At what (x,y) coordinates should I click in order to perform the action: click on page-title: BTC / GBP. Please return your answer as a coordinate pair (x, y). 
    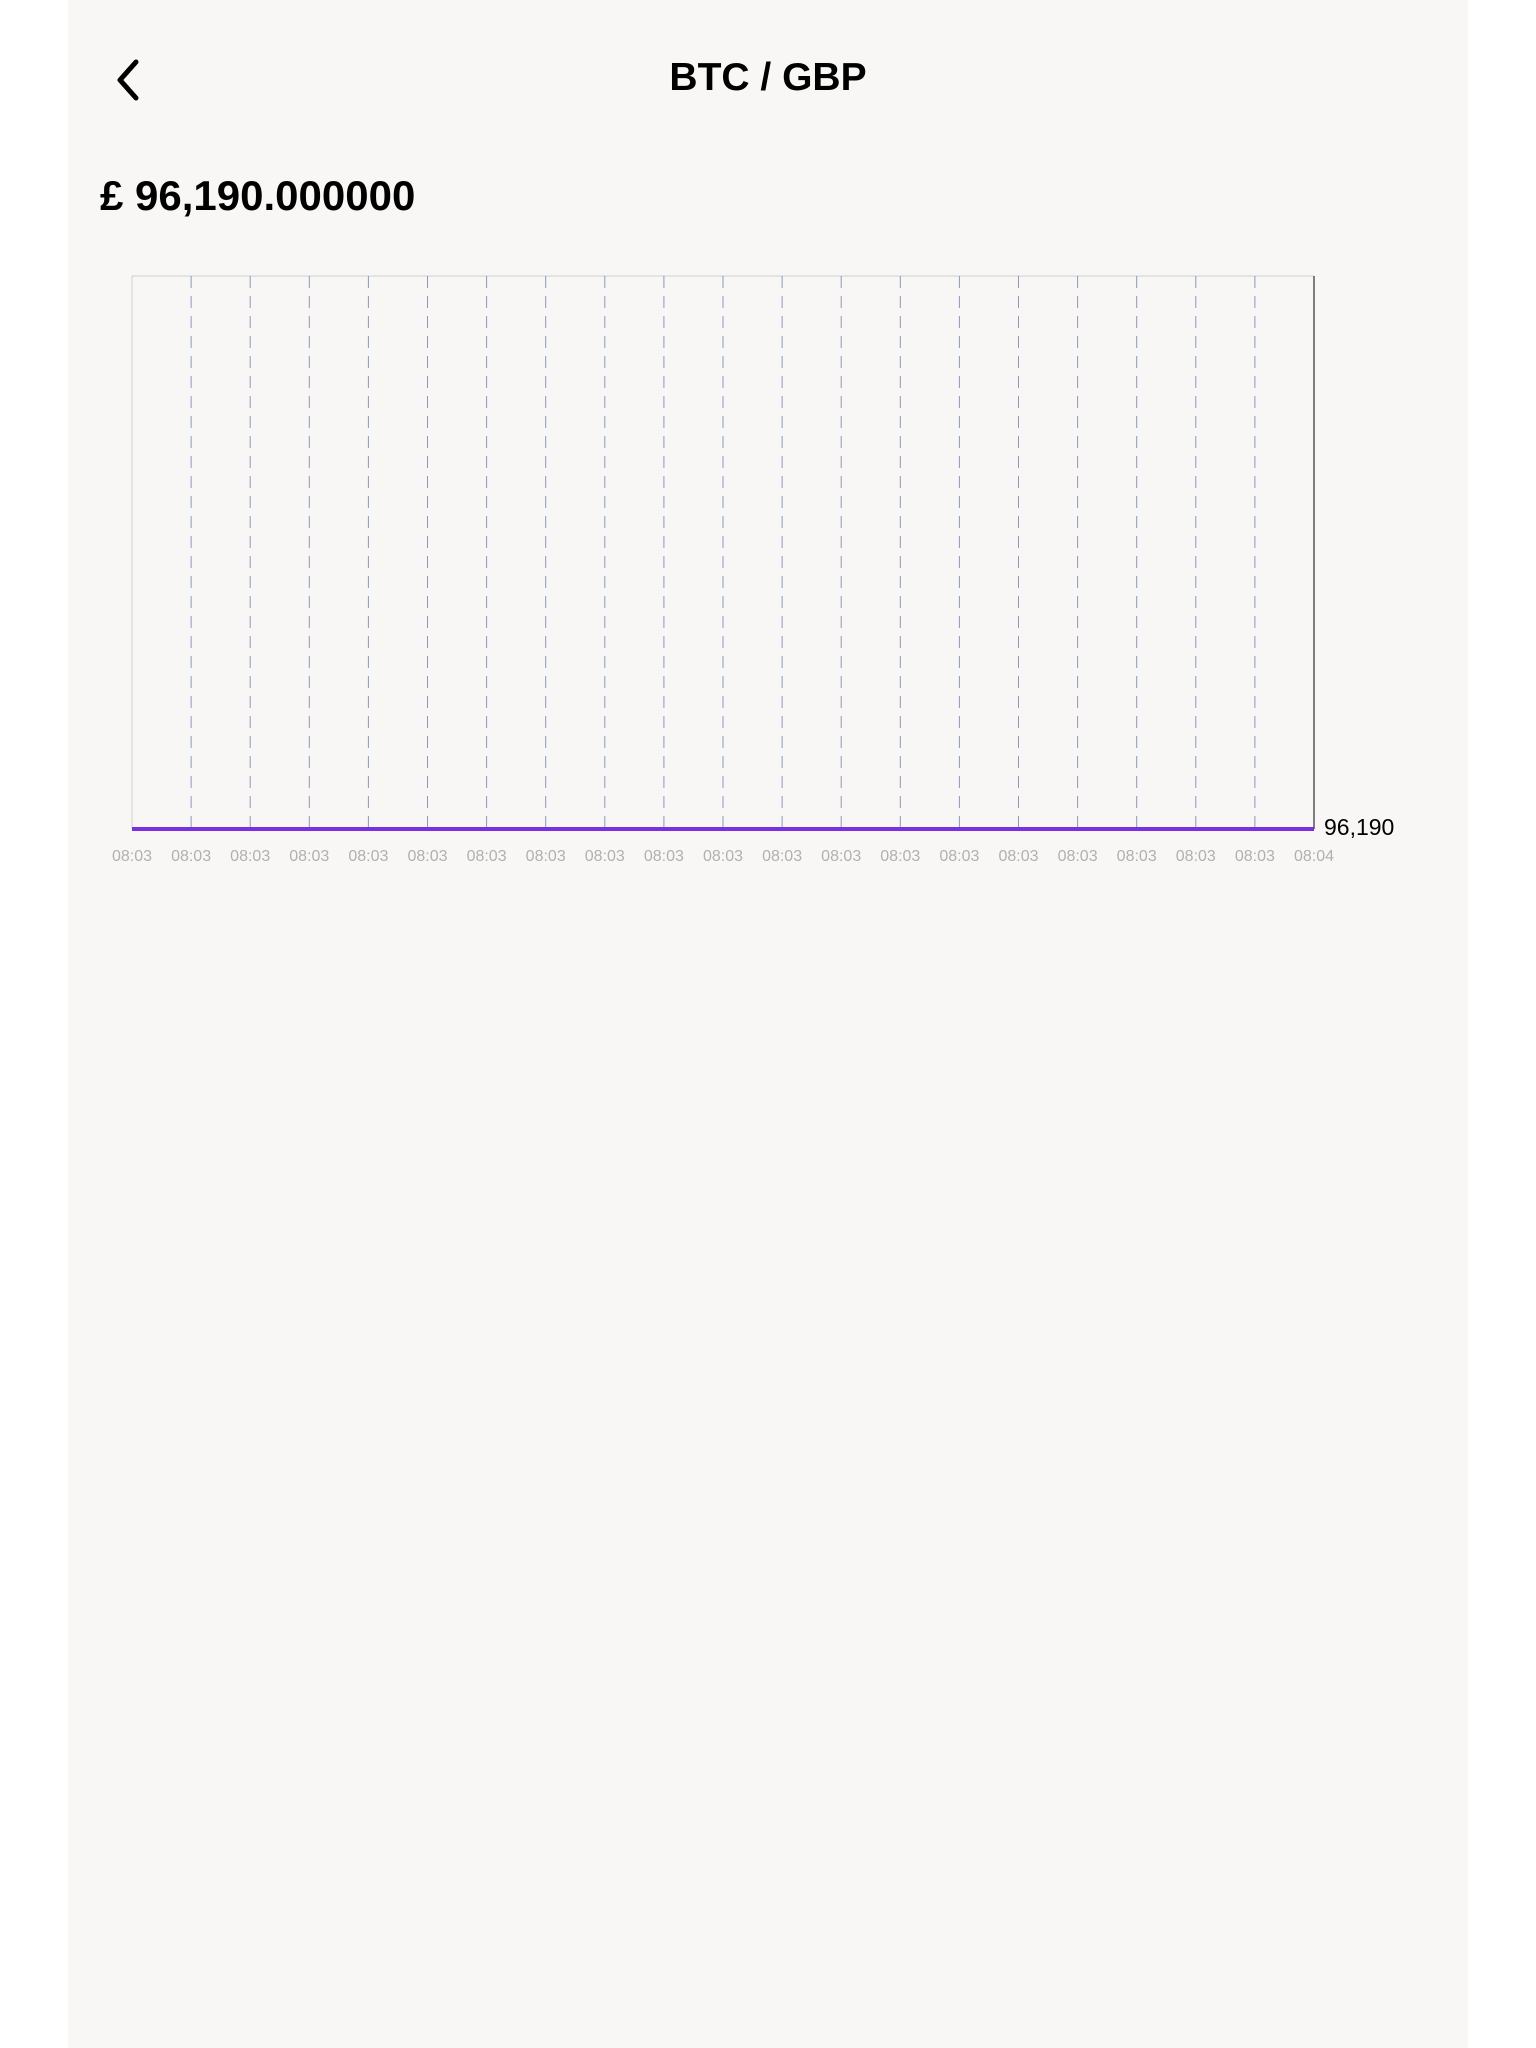
    Looking at the image, I should click on (768, 77).